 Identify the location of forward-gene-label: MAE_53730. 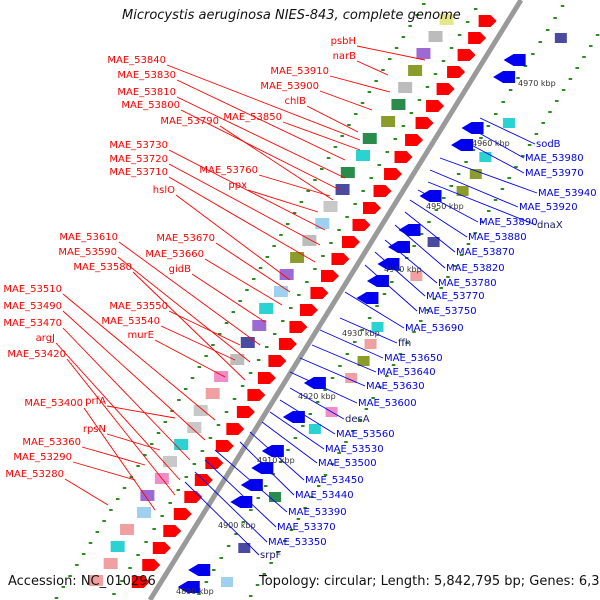
(138, 145).